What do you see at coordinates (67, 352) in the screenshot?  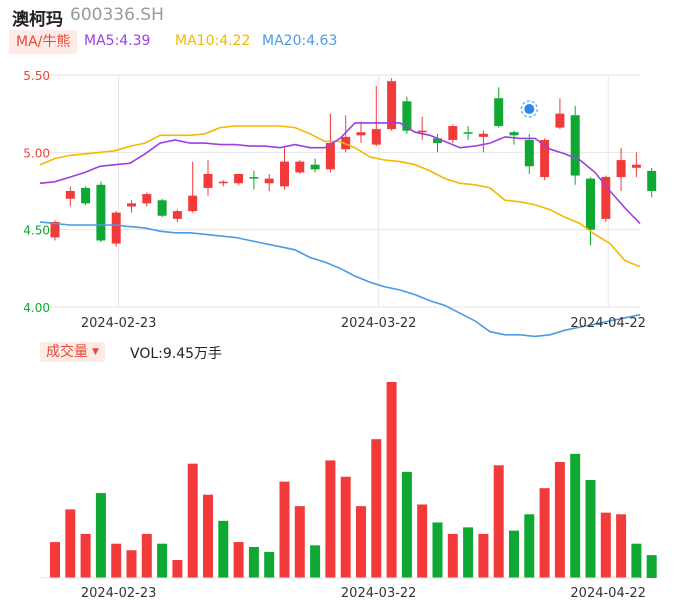 I see `volume-selector-label: 成交量` at bounding box center [67, 352].